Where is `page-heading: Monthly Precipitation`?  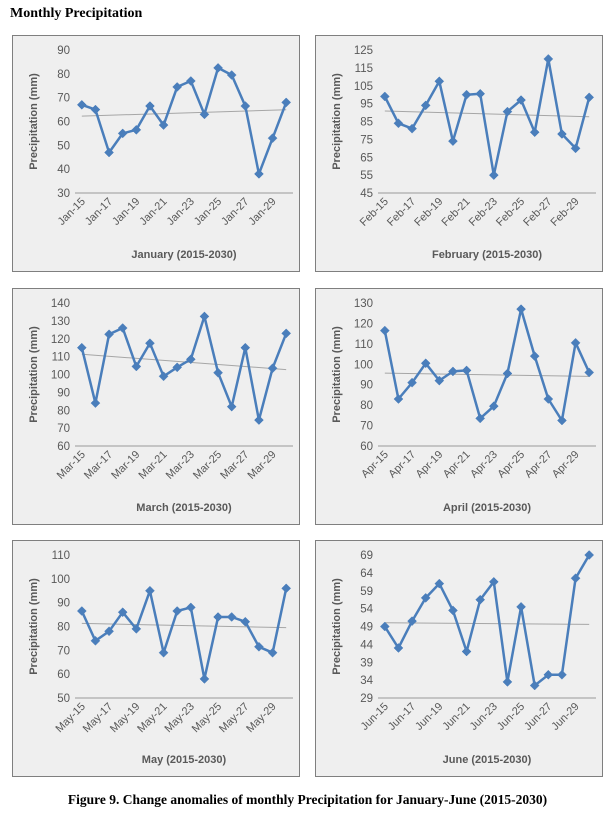 page-heading: Monthly Precipitation is located at coordinates (76, 13).